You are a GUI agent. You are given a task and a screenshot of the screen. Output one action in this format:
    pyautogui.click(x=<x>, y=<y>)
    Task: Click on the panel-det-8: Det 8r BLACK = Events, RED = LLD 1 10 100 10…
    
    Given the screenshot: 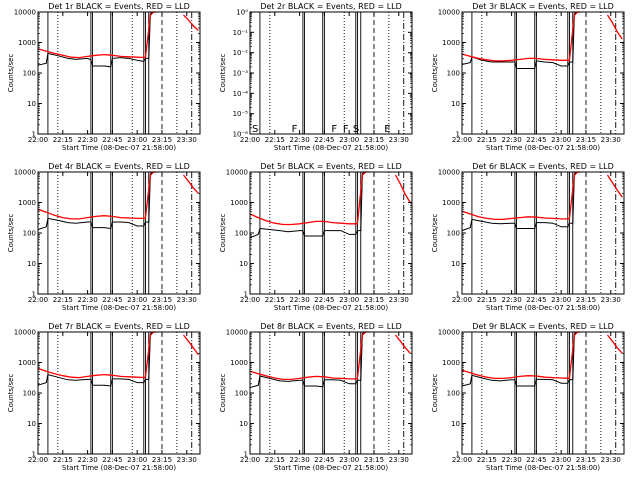 What is the action you would take?
    pyautogui.click(x=316, y=397)
    